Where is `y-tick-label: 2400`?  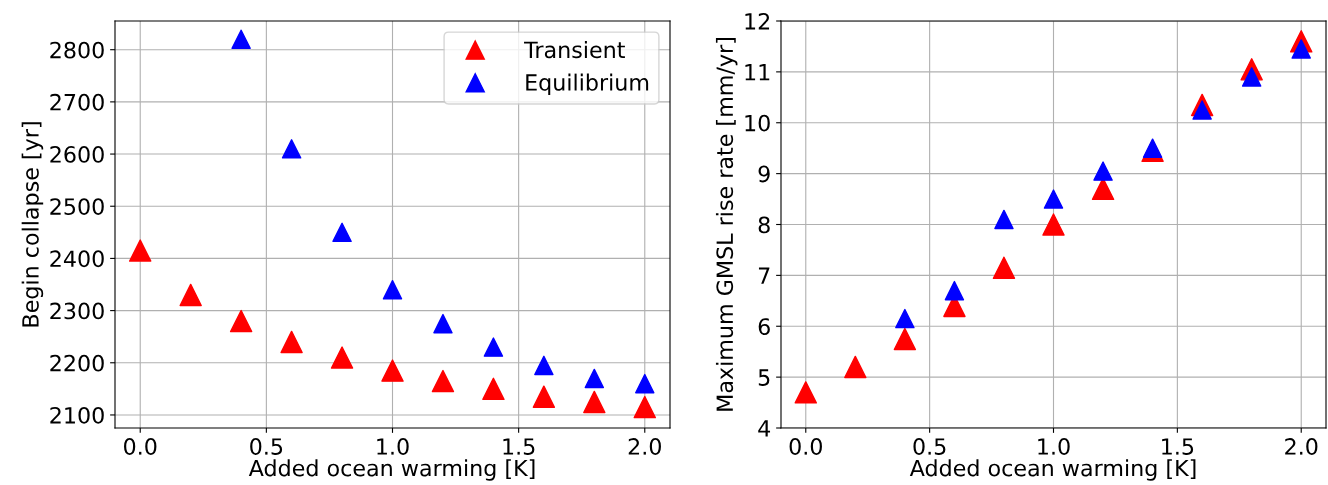 y-tick-label: 2400 is located at coordinates (77, 259).